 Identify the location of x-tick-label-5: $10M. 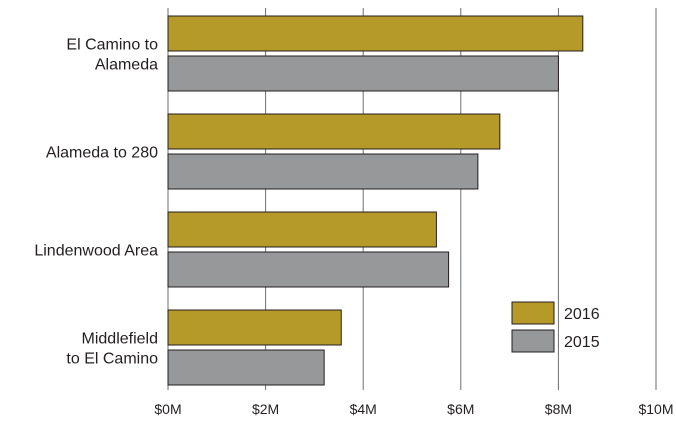
(655, 409).